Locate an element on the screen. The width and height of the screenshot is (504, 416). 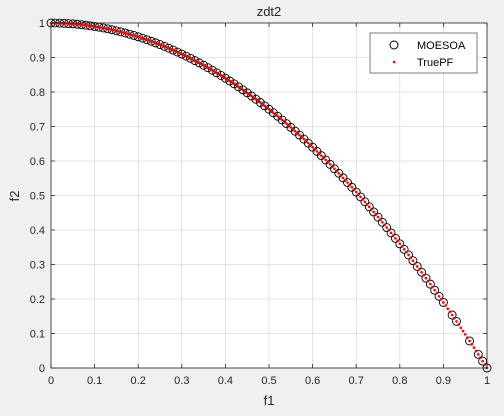
y-tick-label: 0.4 is located at coordinates (37, 231).